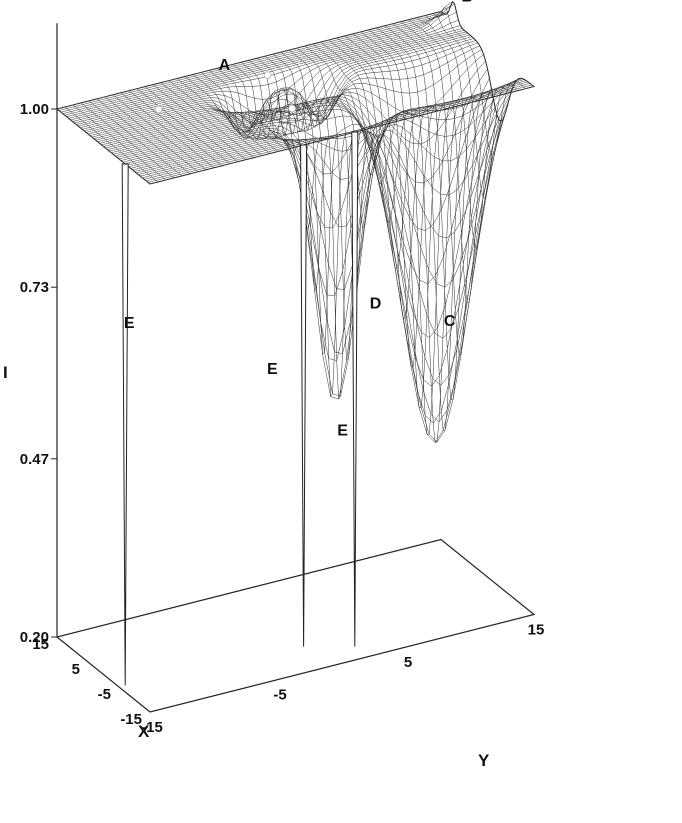  I want to click on z-tick-label: 0.47, so click(34, 459).